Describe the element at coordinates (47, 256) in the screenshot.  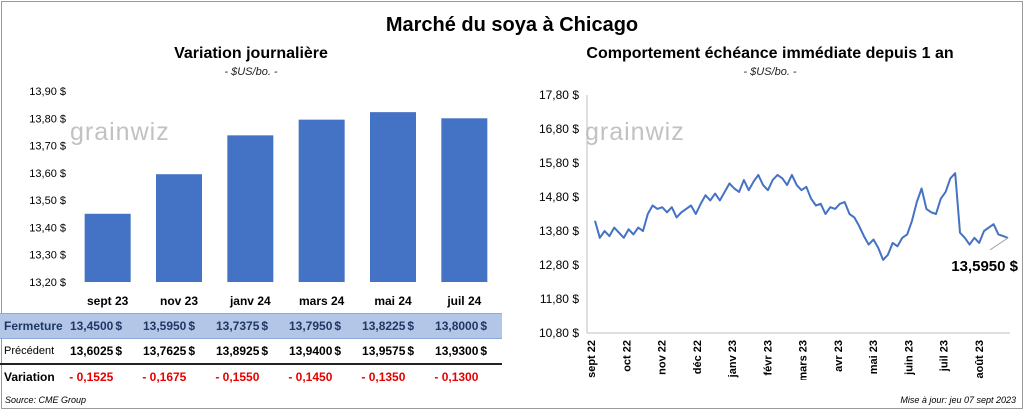
I see `y-tick-label: 13,30 $` at that location.